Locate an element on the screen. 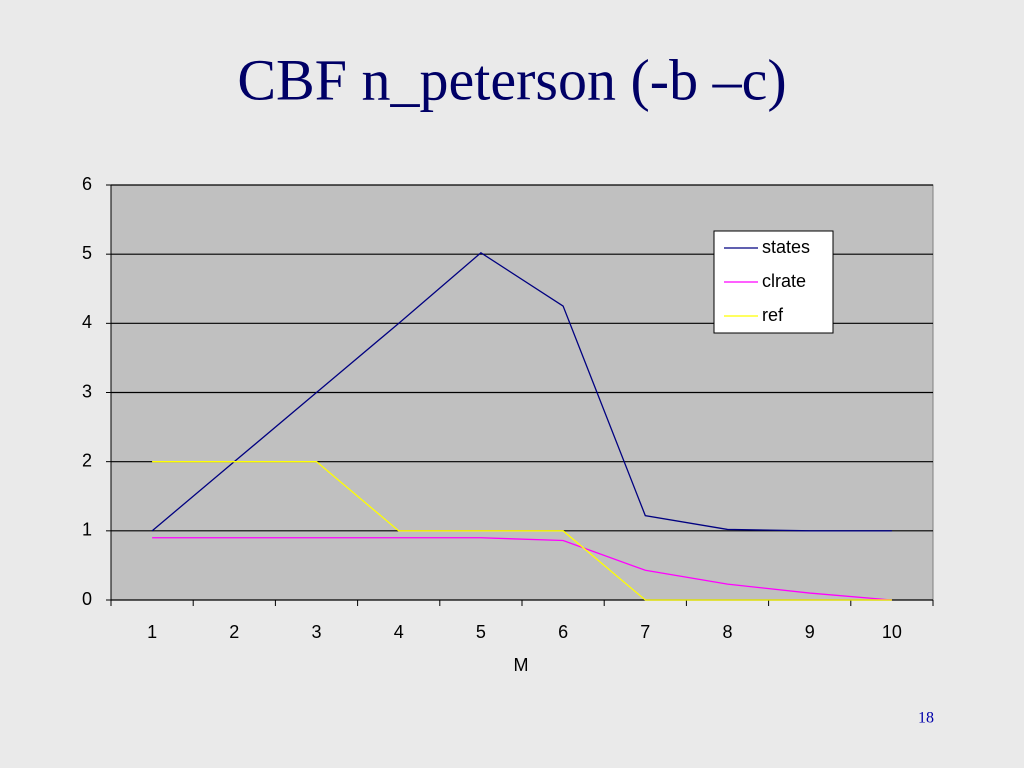  y-tick-label: 6 is located at coordinates (87, 184).